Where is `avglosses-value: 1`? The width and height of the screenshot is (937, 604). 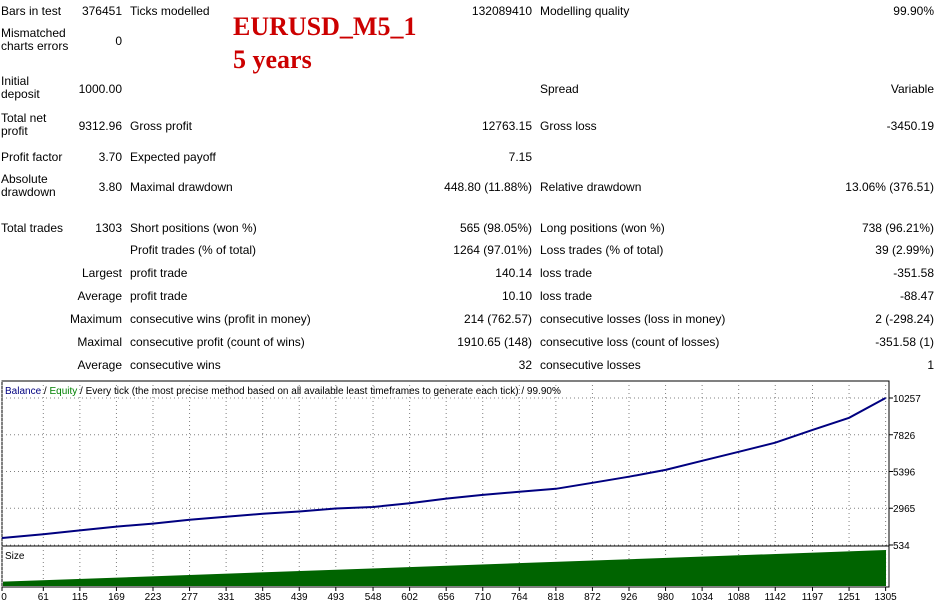
avglosses-value: 1 is located at coordinates (930, 365).